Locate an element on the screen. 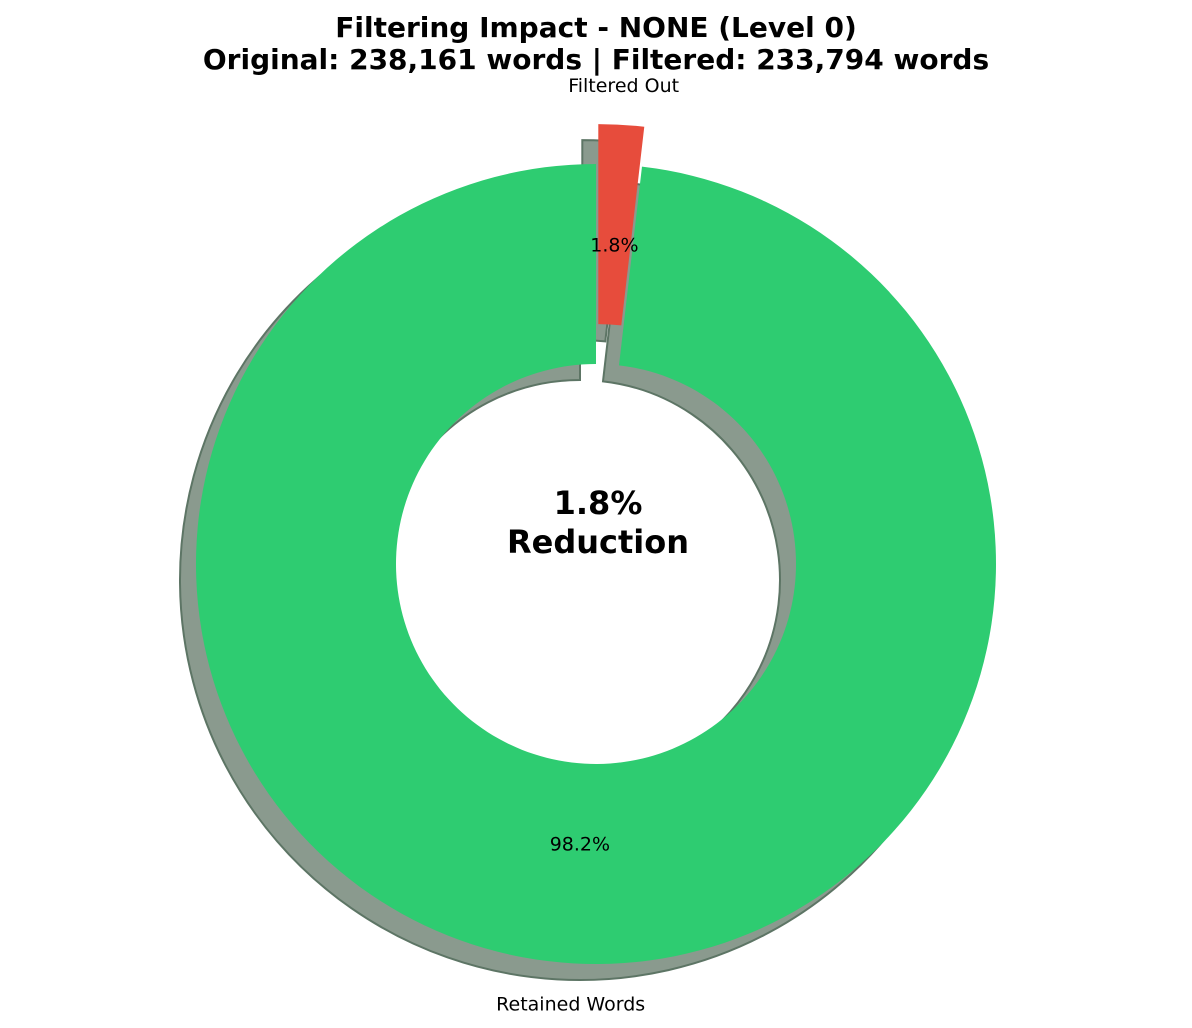  slice-percent-retained-words: 98.2% is located at coordinates (580, 845).